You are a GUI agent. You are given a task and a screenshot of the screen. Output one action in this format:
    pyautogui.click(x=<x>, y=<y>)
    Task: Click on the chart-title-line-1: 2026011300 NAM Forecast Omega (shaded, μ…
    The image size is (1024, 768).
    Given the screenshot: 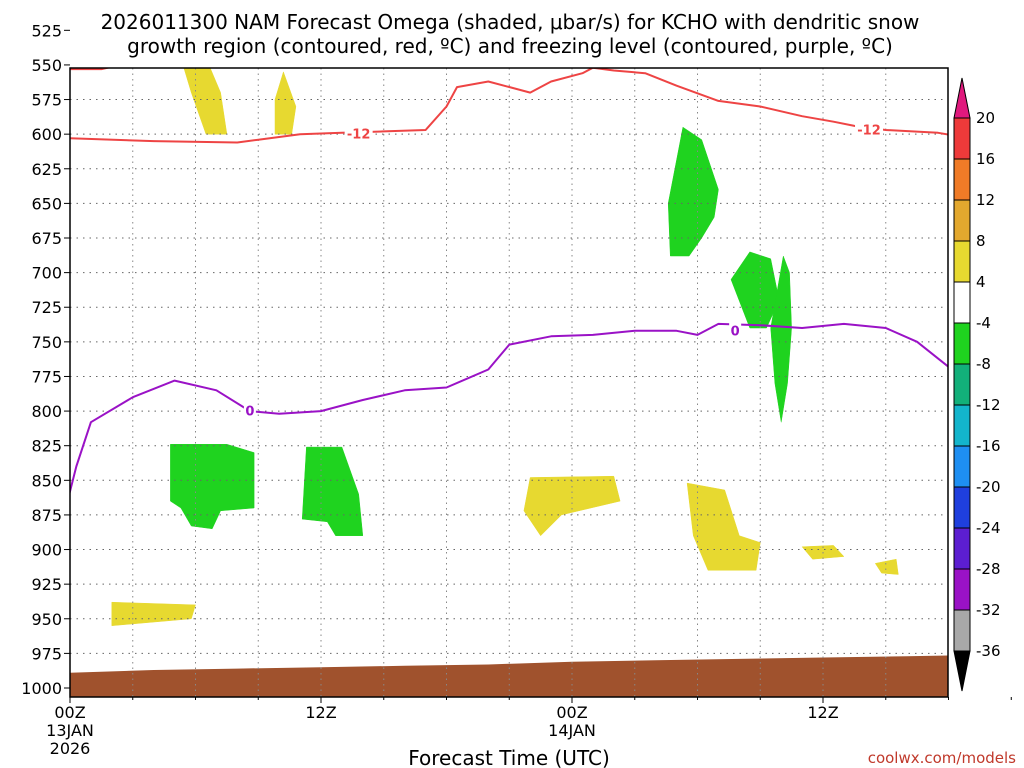 What is the action you would take?
    pyautogui.click(x=510, y=22)
    